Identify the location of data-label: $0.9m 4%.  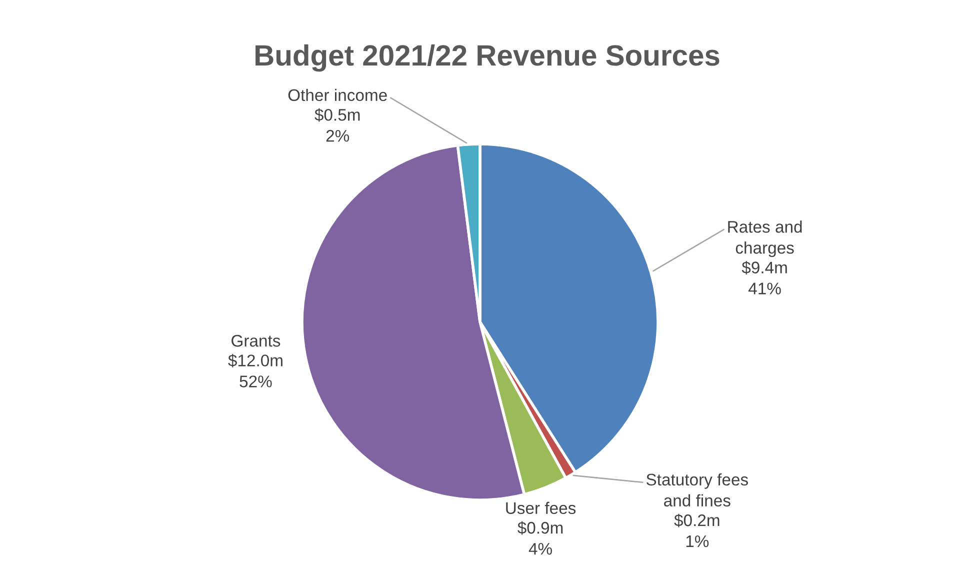
(540, 538).